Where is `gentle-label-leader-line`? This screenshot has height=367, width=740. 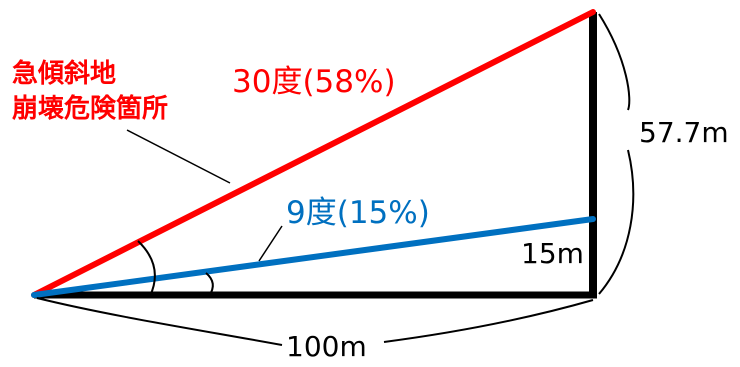
gentle-label-leader-line is located at coordinates (270, 243).